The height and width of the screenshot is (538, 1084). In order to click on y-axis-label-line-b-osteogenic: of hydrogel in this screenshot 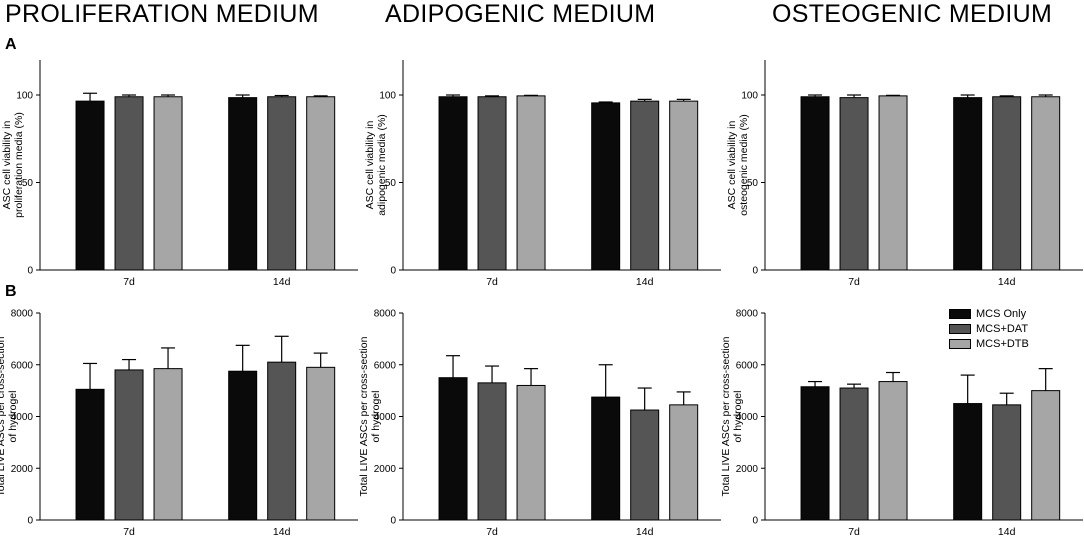, I will do `click(738, 417)`.